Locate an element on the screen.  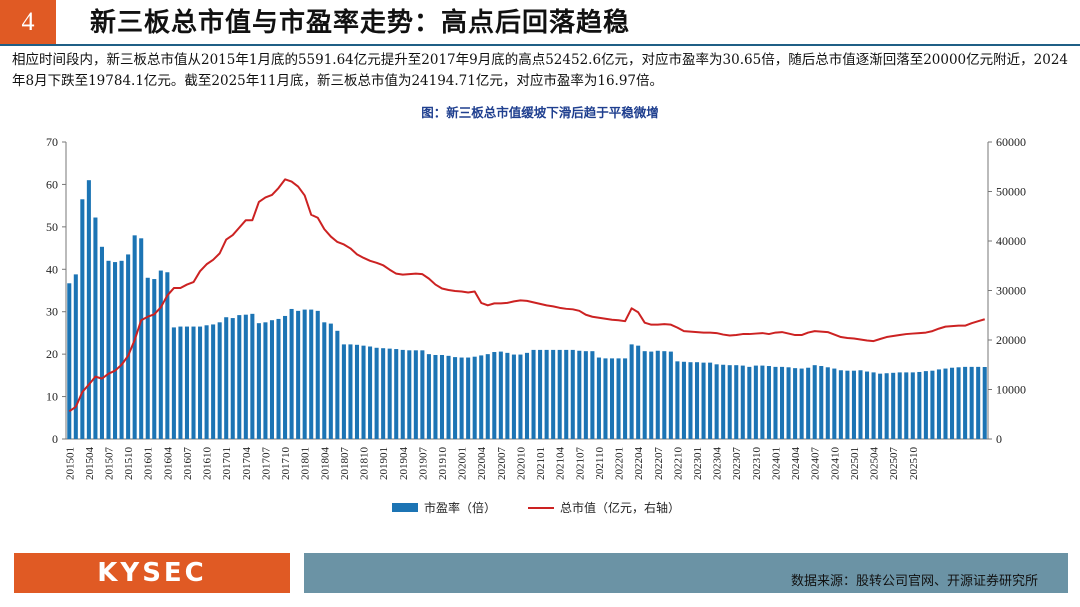
right-tick-label: 20000 is located at coordinates (1011, 340).